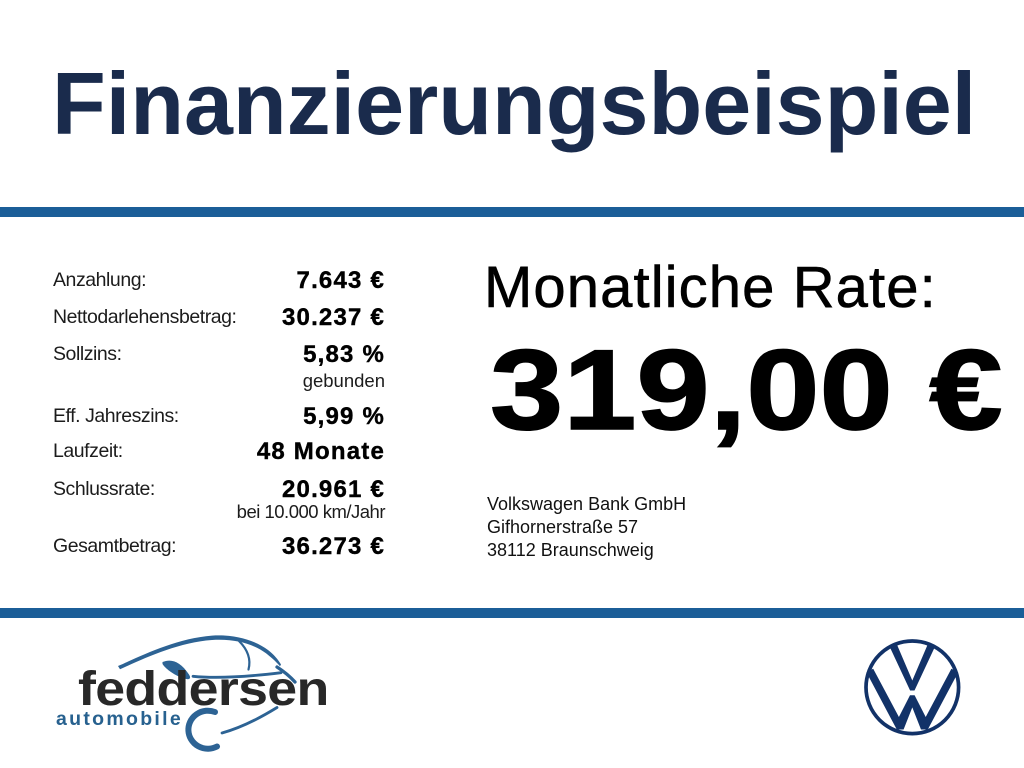 The width and height of the screenshot is (1024, 768). I want to click on svg-text: automobile, so click(119, 719).